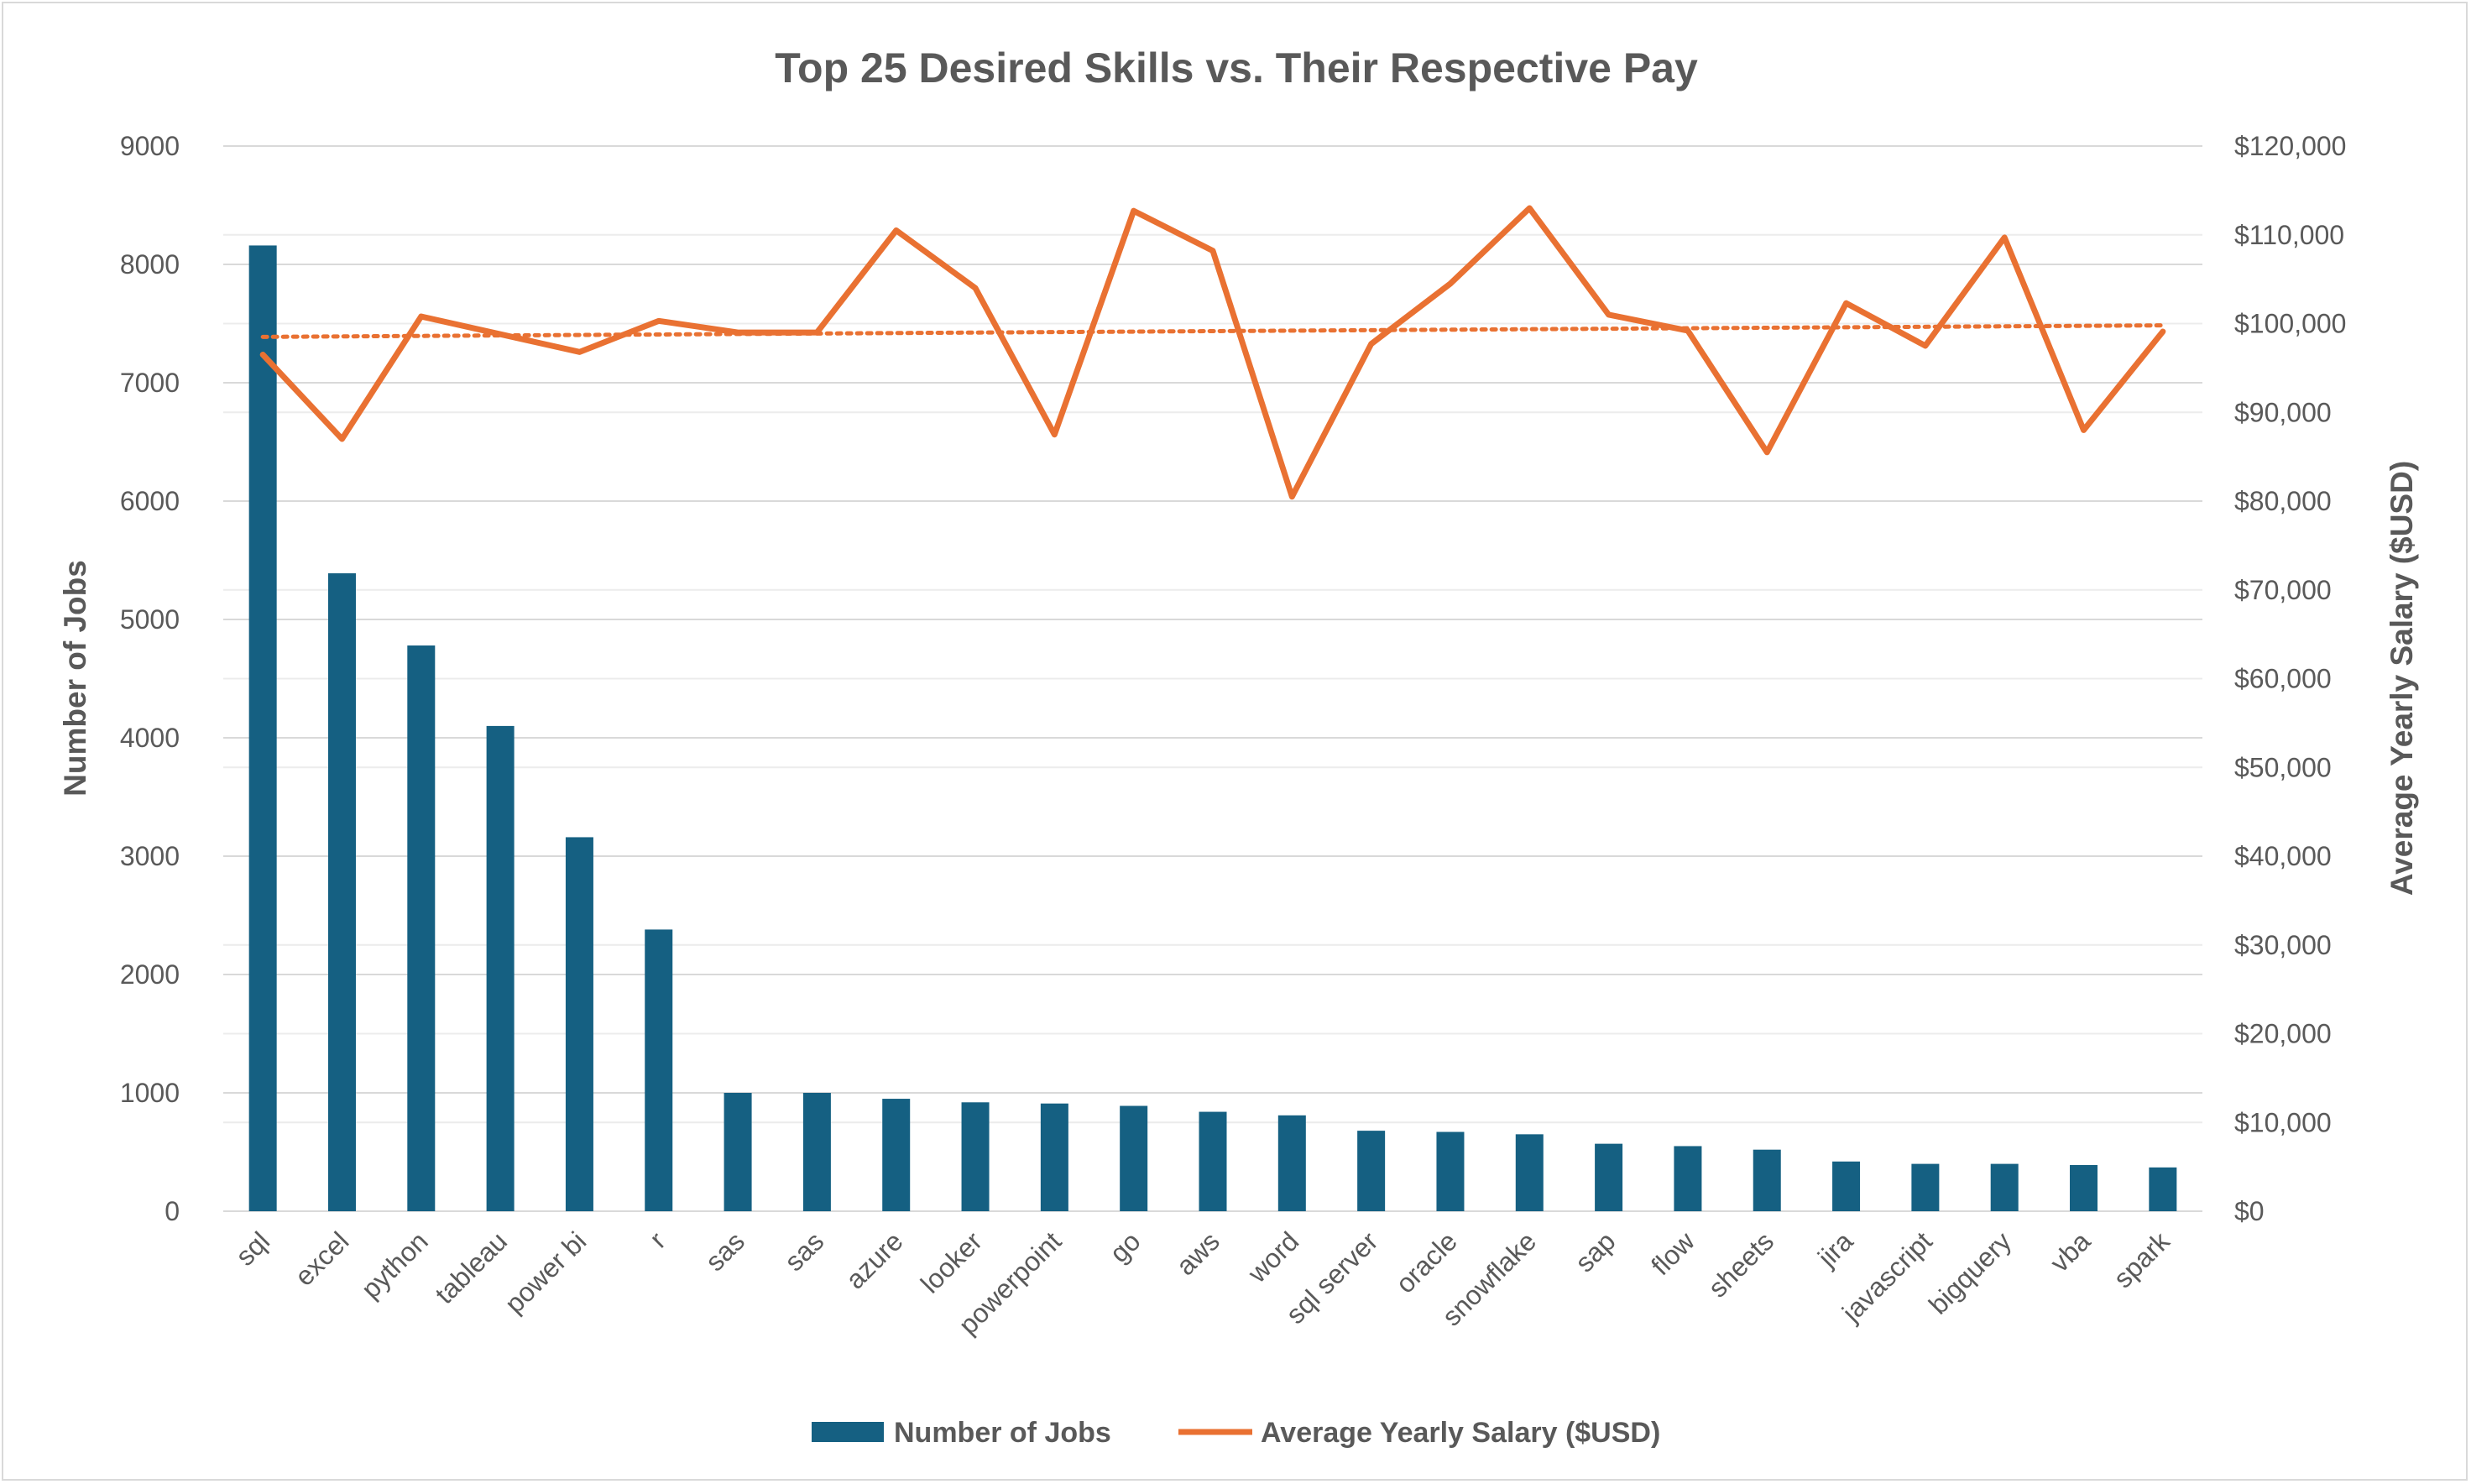  What do you see at coordinates (2283, 679) in the screenshot?
I see `y2-tick-label: $60,000` at bounding box center [2283, 679].